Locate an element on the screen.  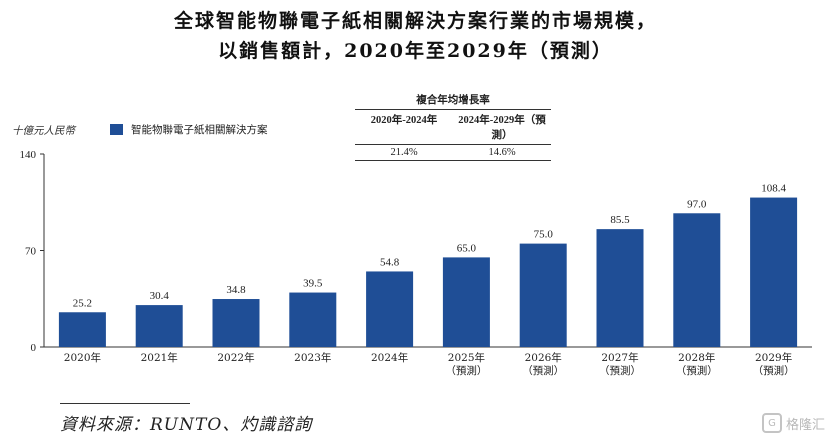
data-label: 85.5 is located at coordinates (620, 220).